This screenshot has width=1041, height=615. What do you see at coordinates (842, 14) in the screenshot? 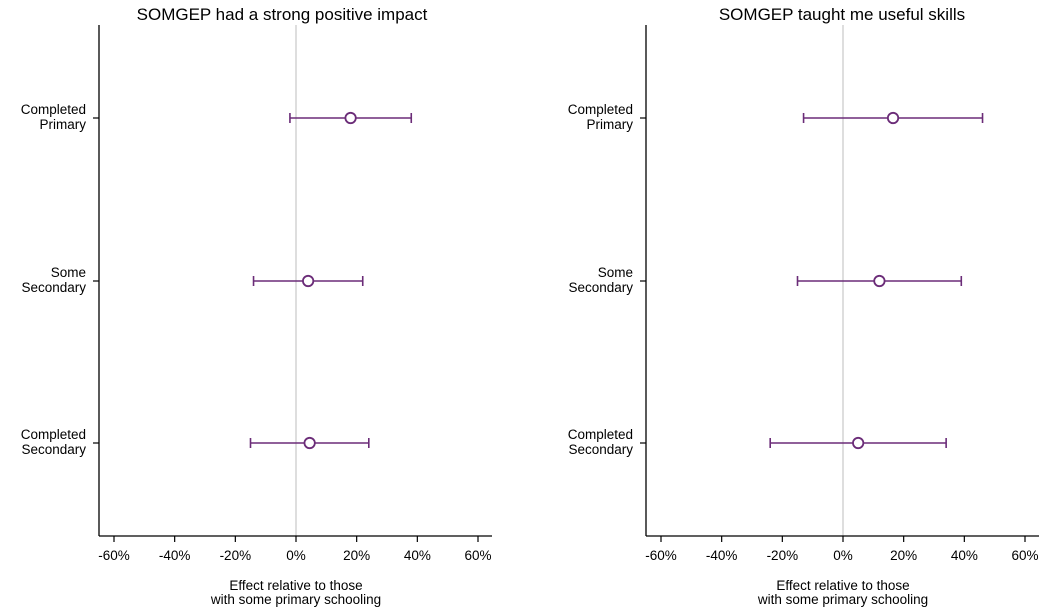
I see `chart-title: SOMGEP taught me useful skills` at bounding box center [842, 14].